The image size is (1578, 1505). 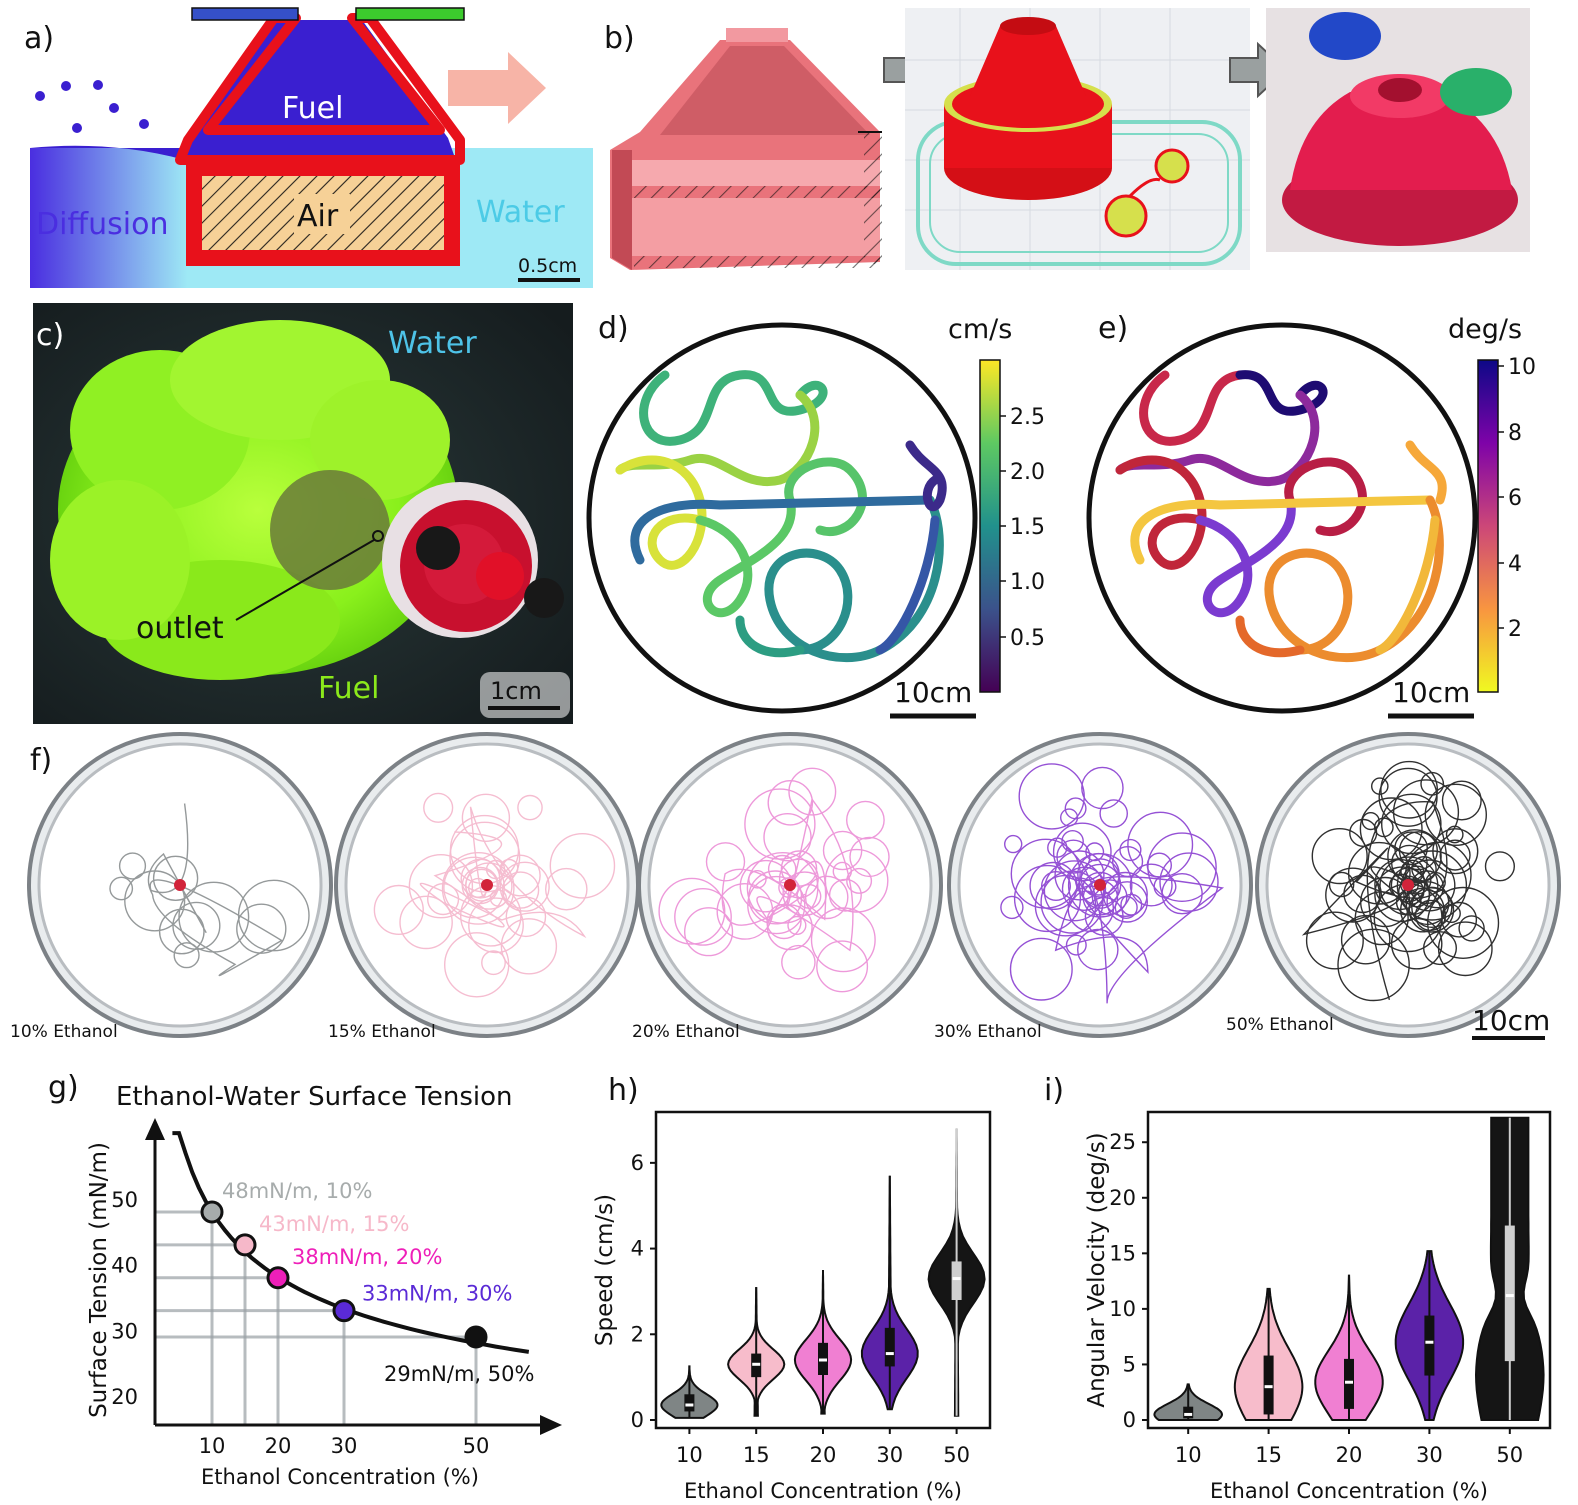 I want to click on dish-label: 30% Ethanol, so click(x=988, y=1032).